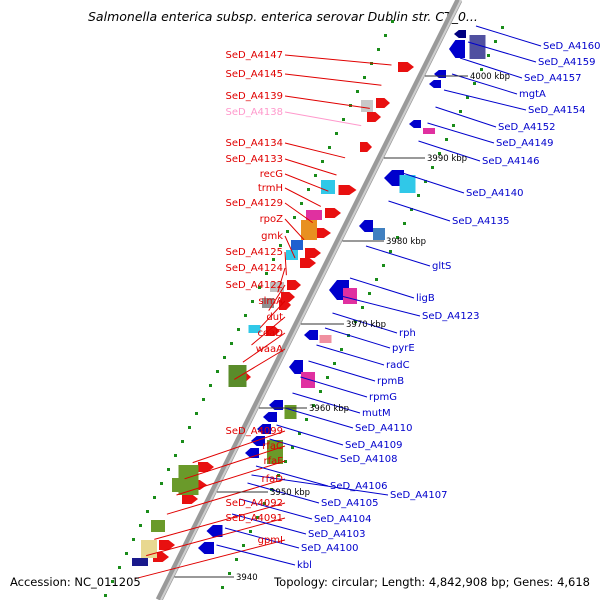 This screenshot has width=600, height=600. I want to click on gene-label-left: rfaC, so click(272, 446).